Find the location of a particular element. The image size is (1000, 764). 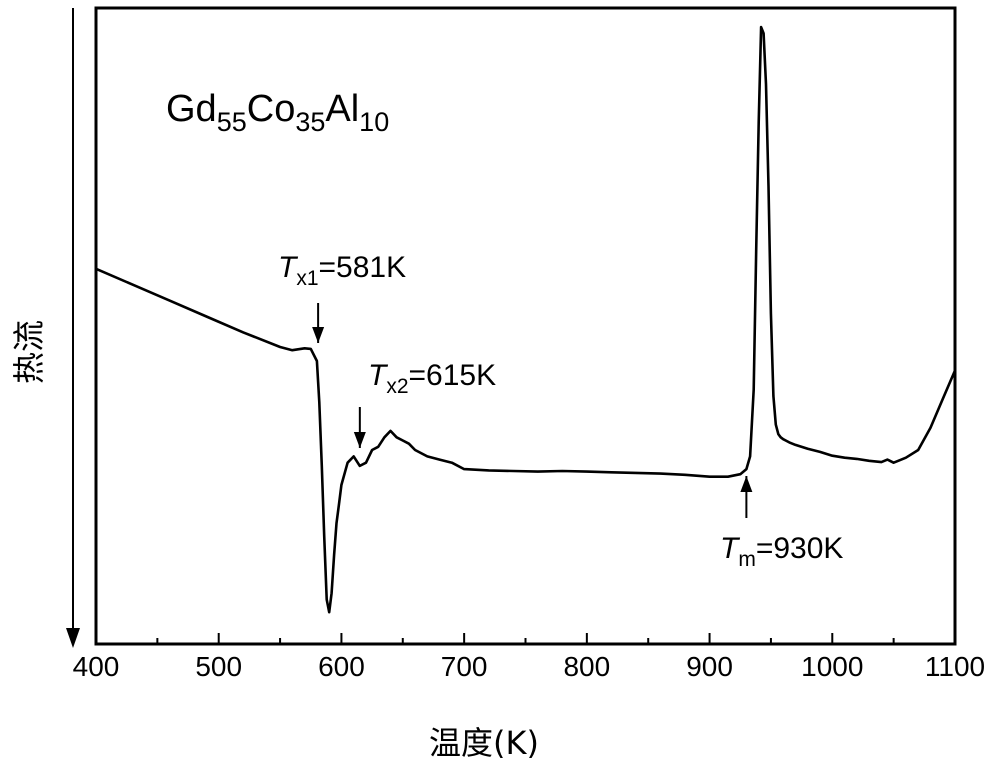

x-tick-label: 800 is located at coordinates (586, 666).